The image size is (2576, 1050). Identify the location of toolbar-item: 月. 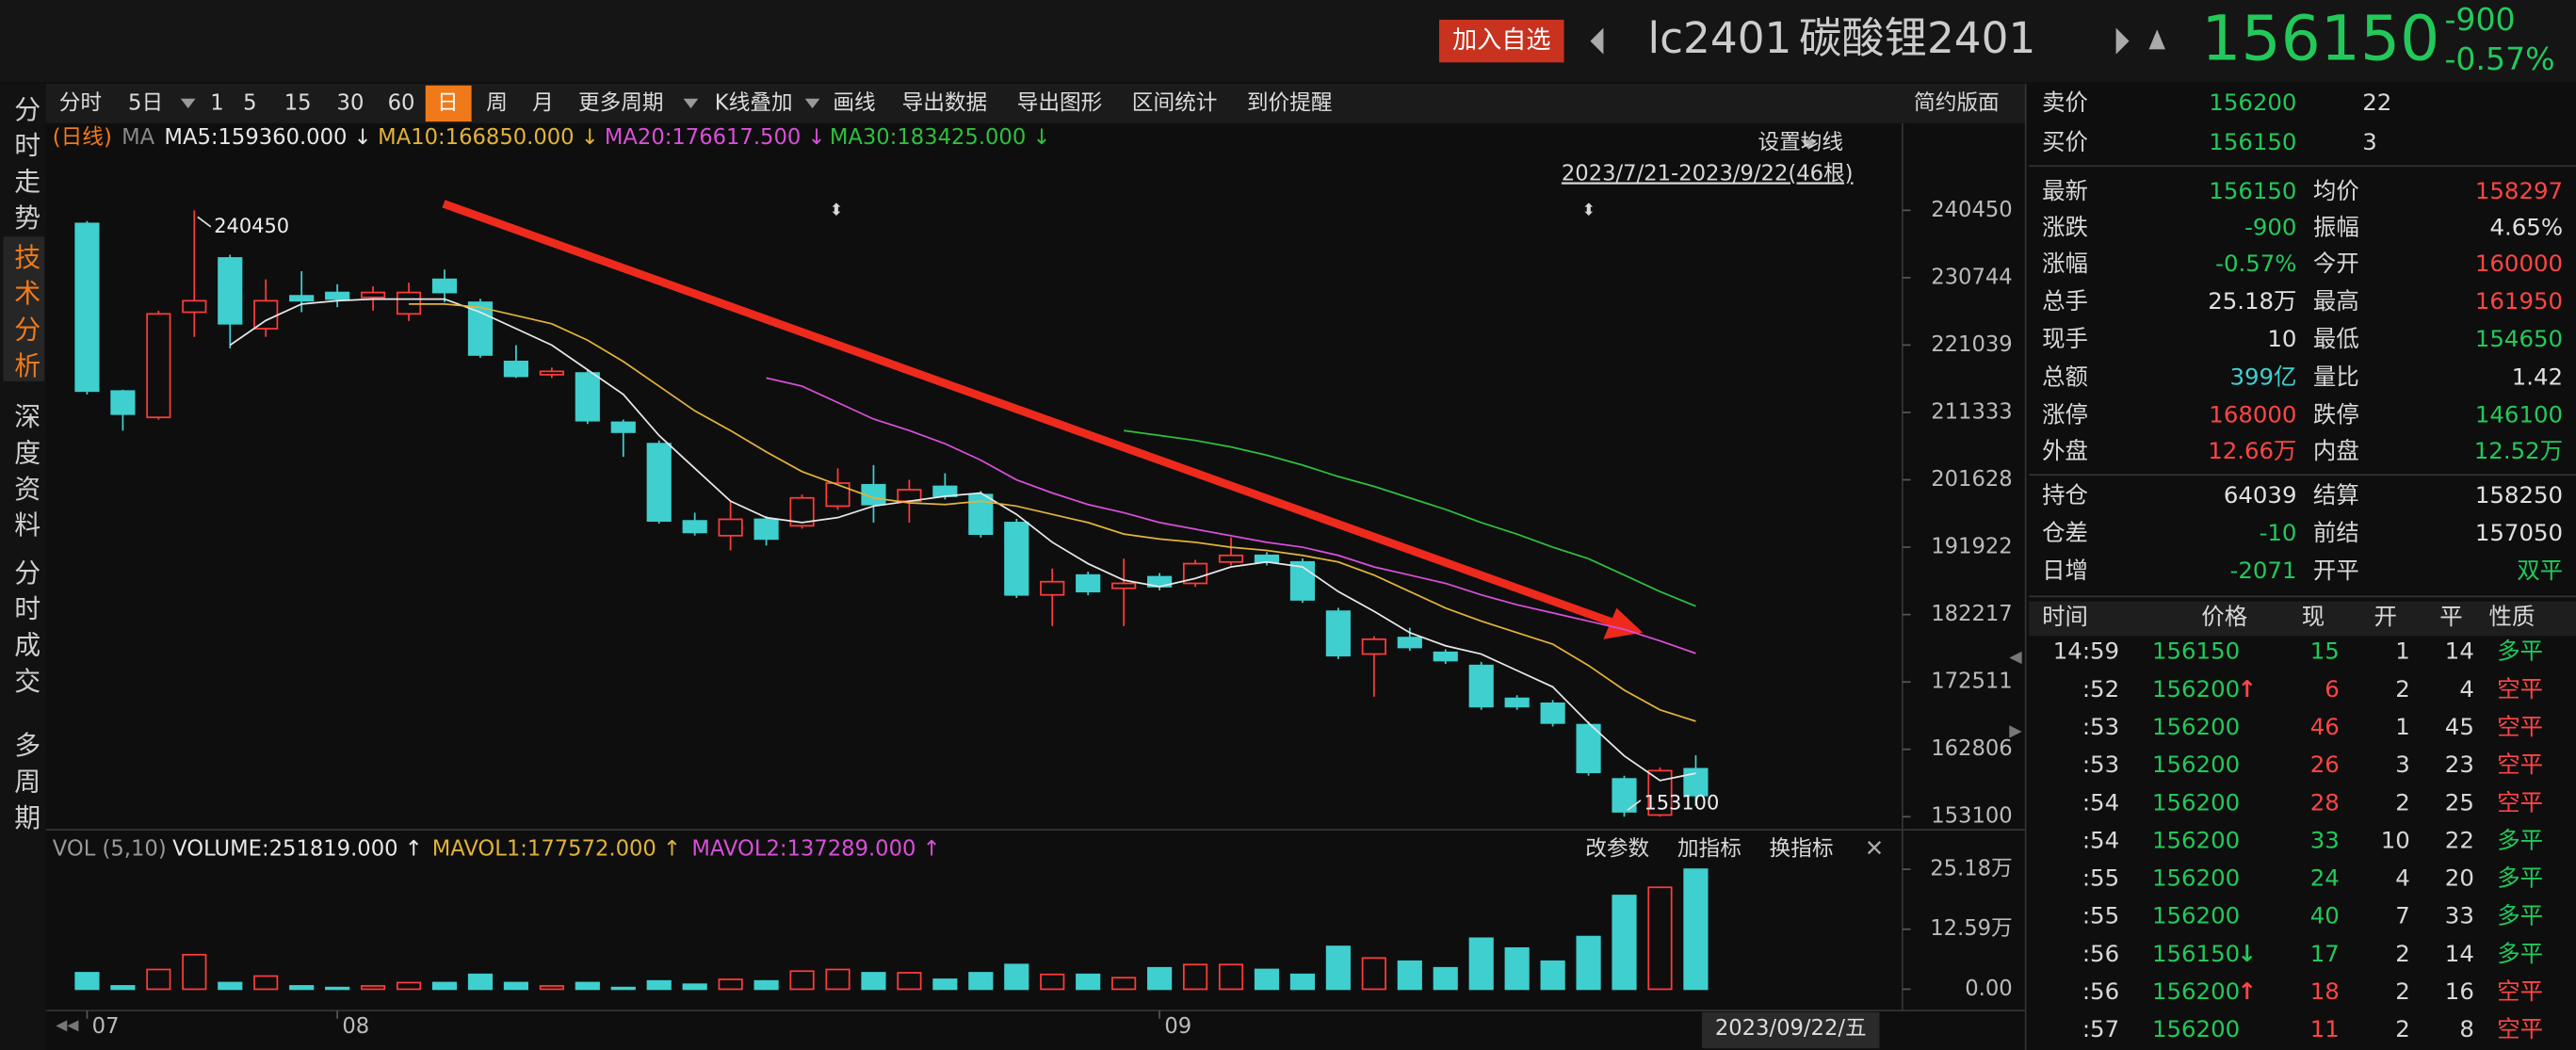
(543, 103).